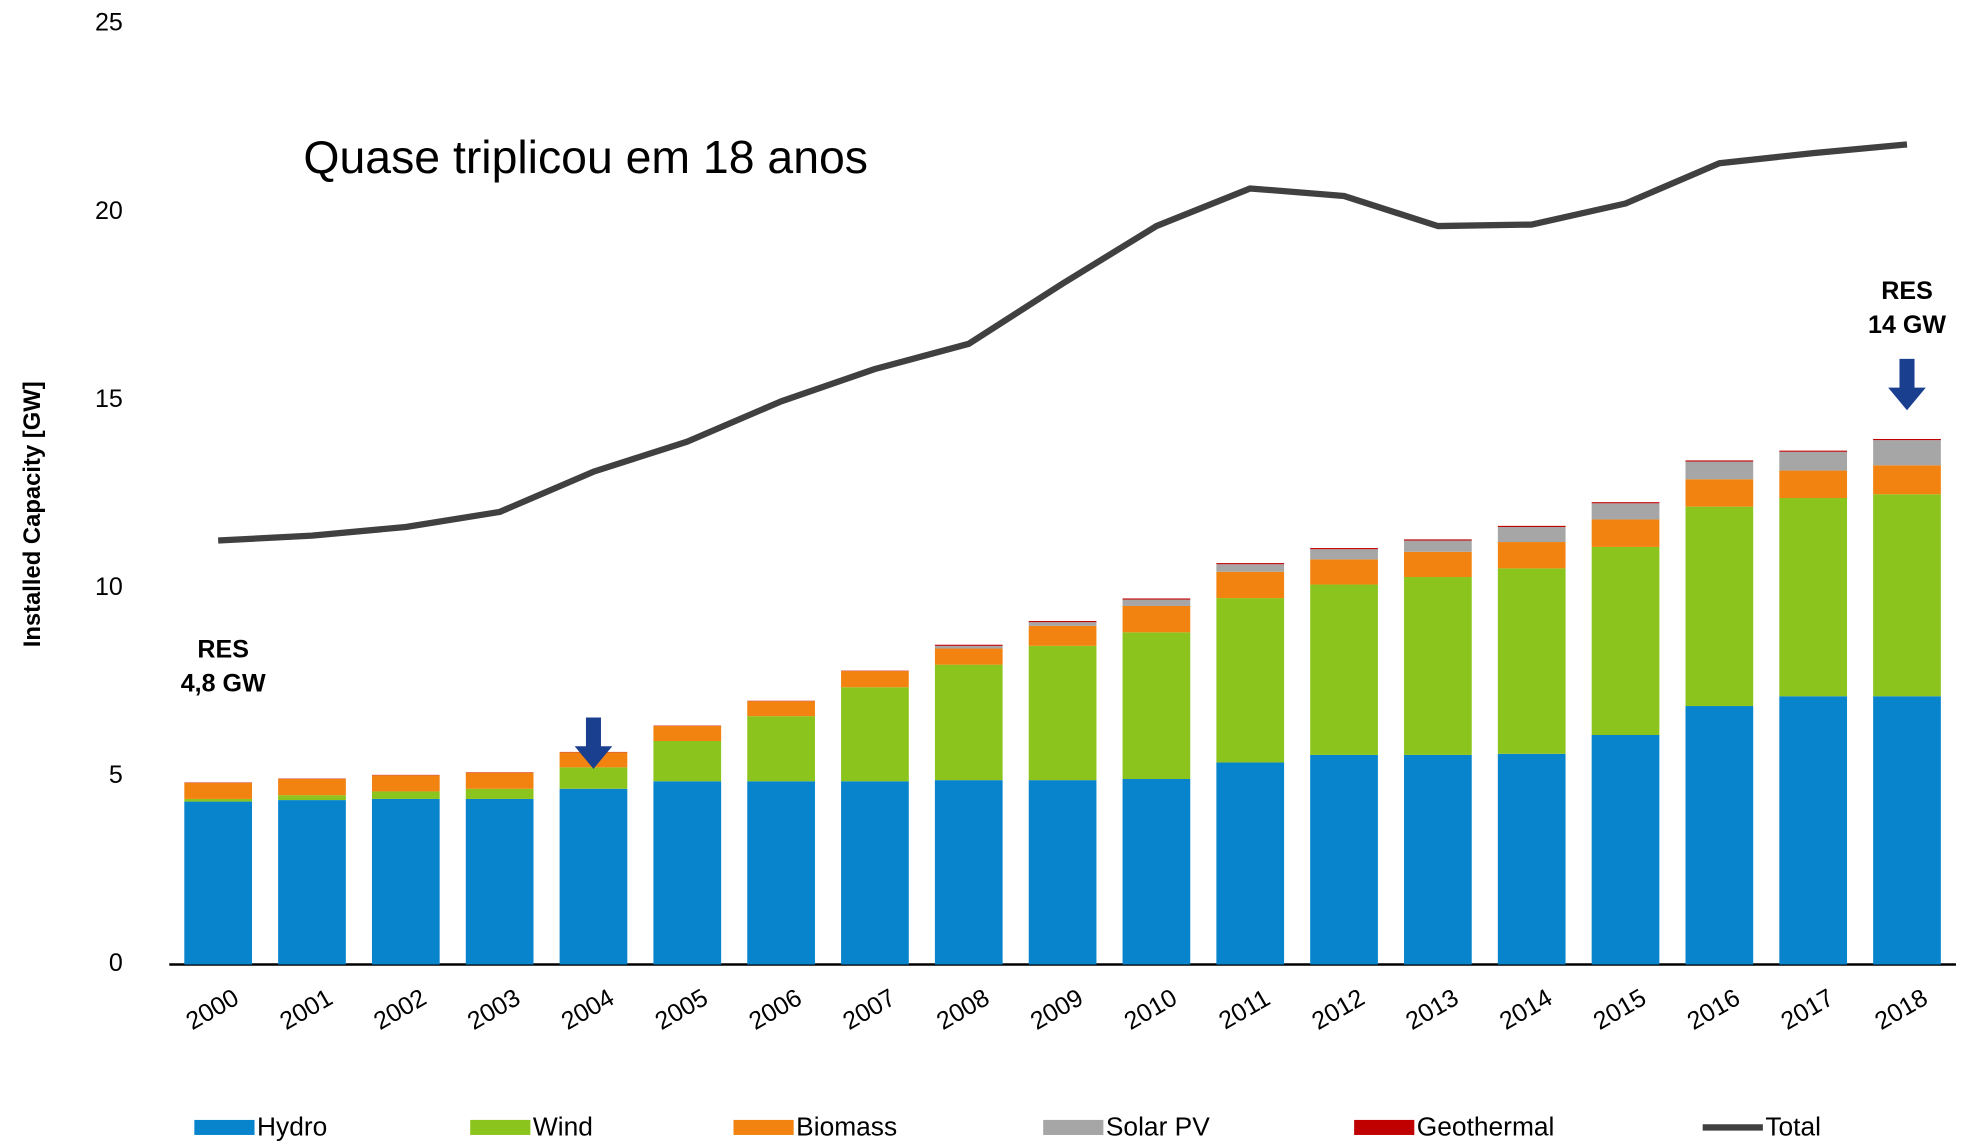  What do you see at coordinates (681, 1010) in the screenshot?
I see `x-tick-label: 2005` at bounding box center [681, 1010].